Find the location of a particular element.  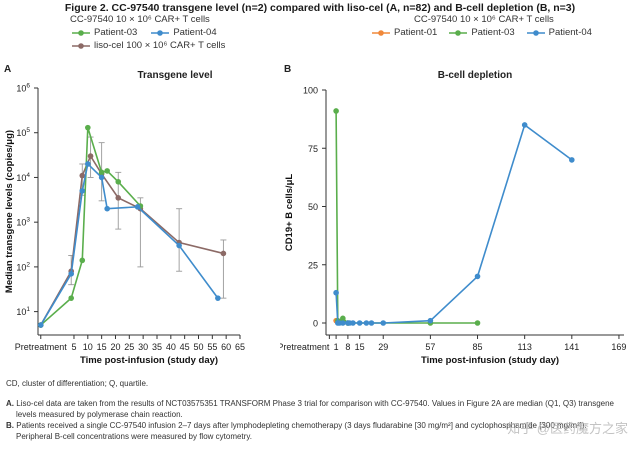

y-axis-title: Median transgene levels (copies/μg) is located at coordinates (9, 211).